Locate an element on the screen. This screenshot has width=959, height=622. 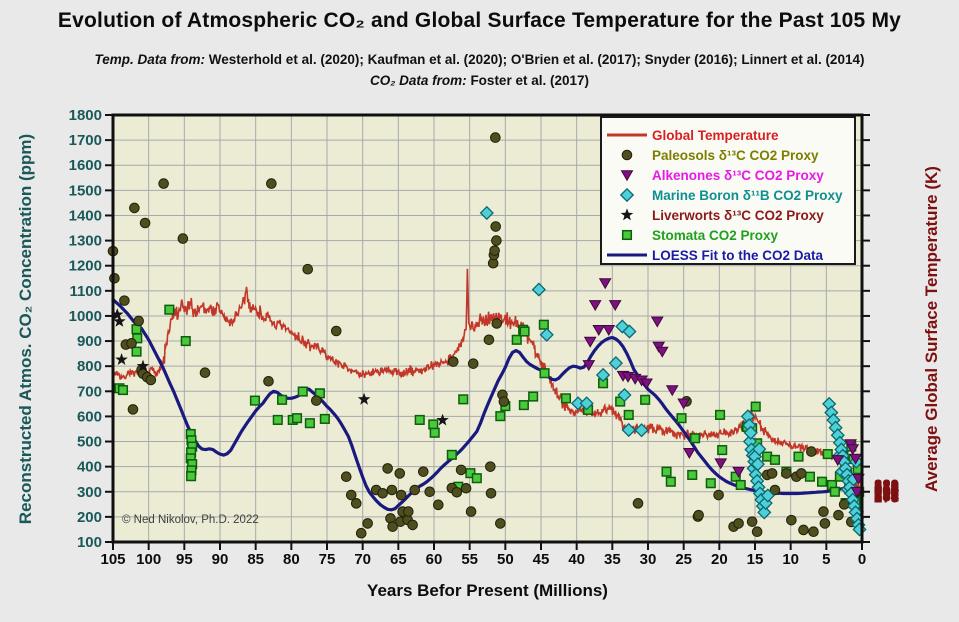
square-icon is located at coordinates (627, 235).